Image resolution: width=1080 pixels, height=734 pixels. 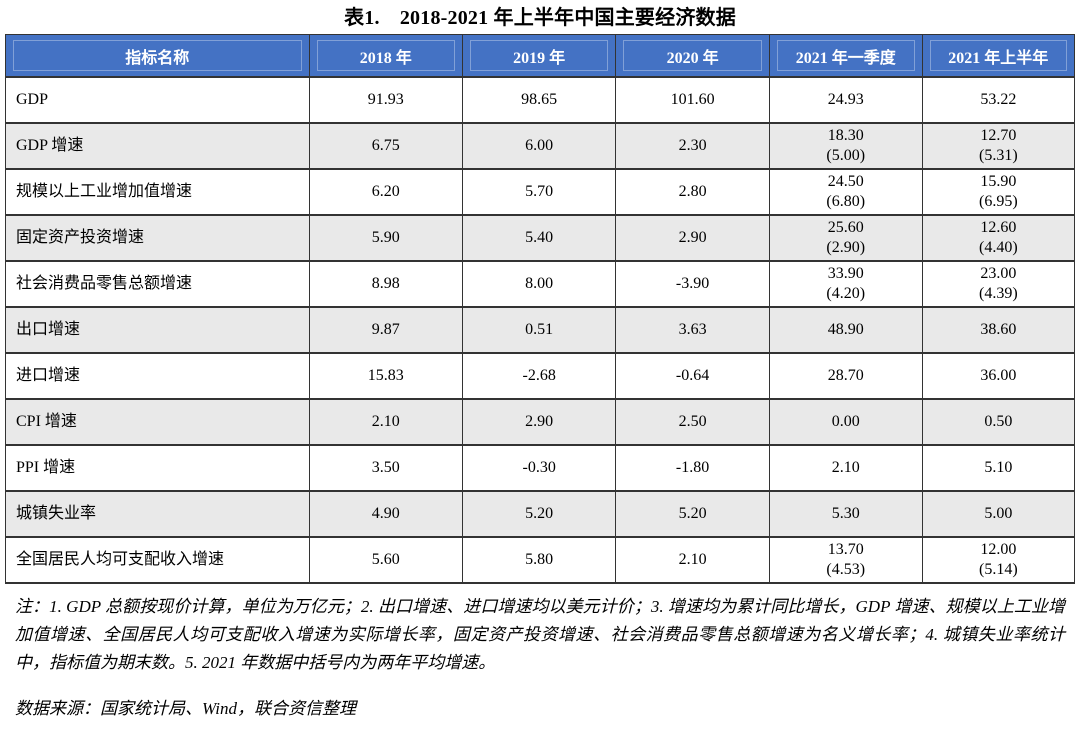 What do you see at coordinates (998, 146) in the screenshot?
I see `data-cell: 12.70 (5.31)` at bounding box center [998, 146].